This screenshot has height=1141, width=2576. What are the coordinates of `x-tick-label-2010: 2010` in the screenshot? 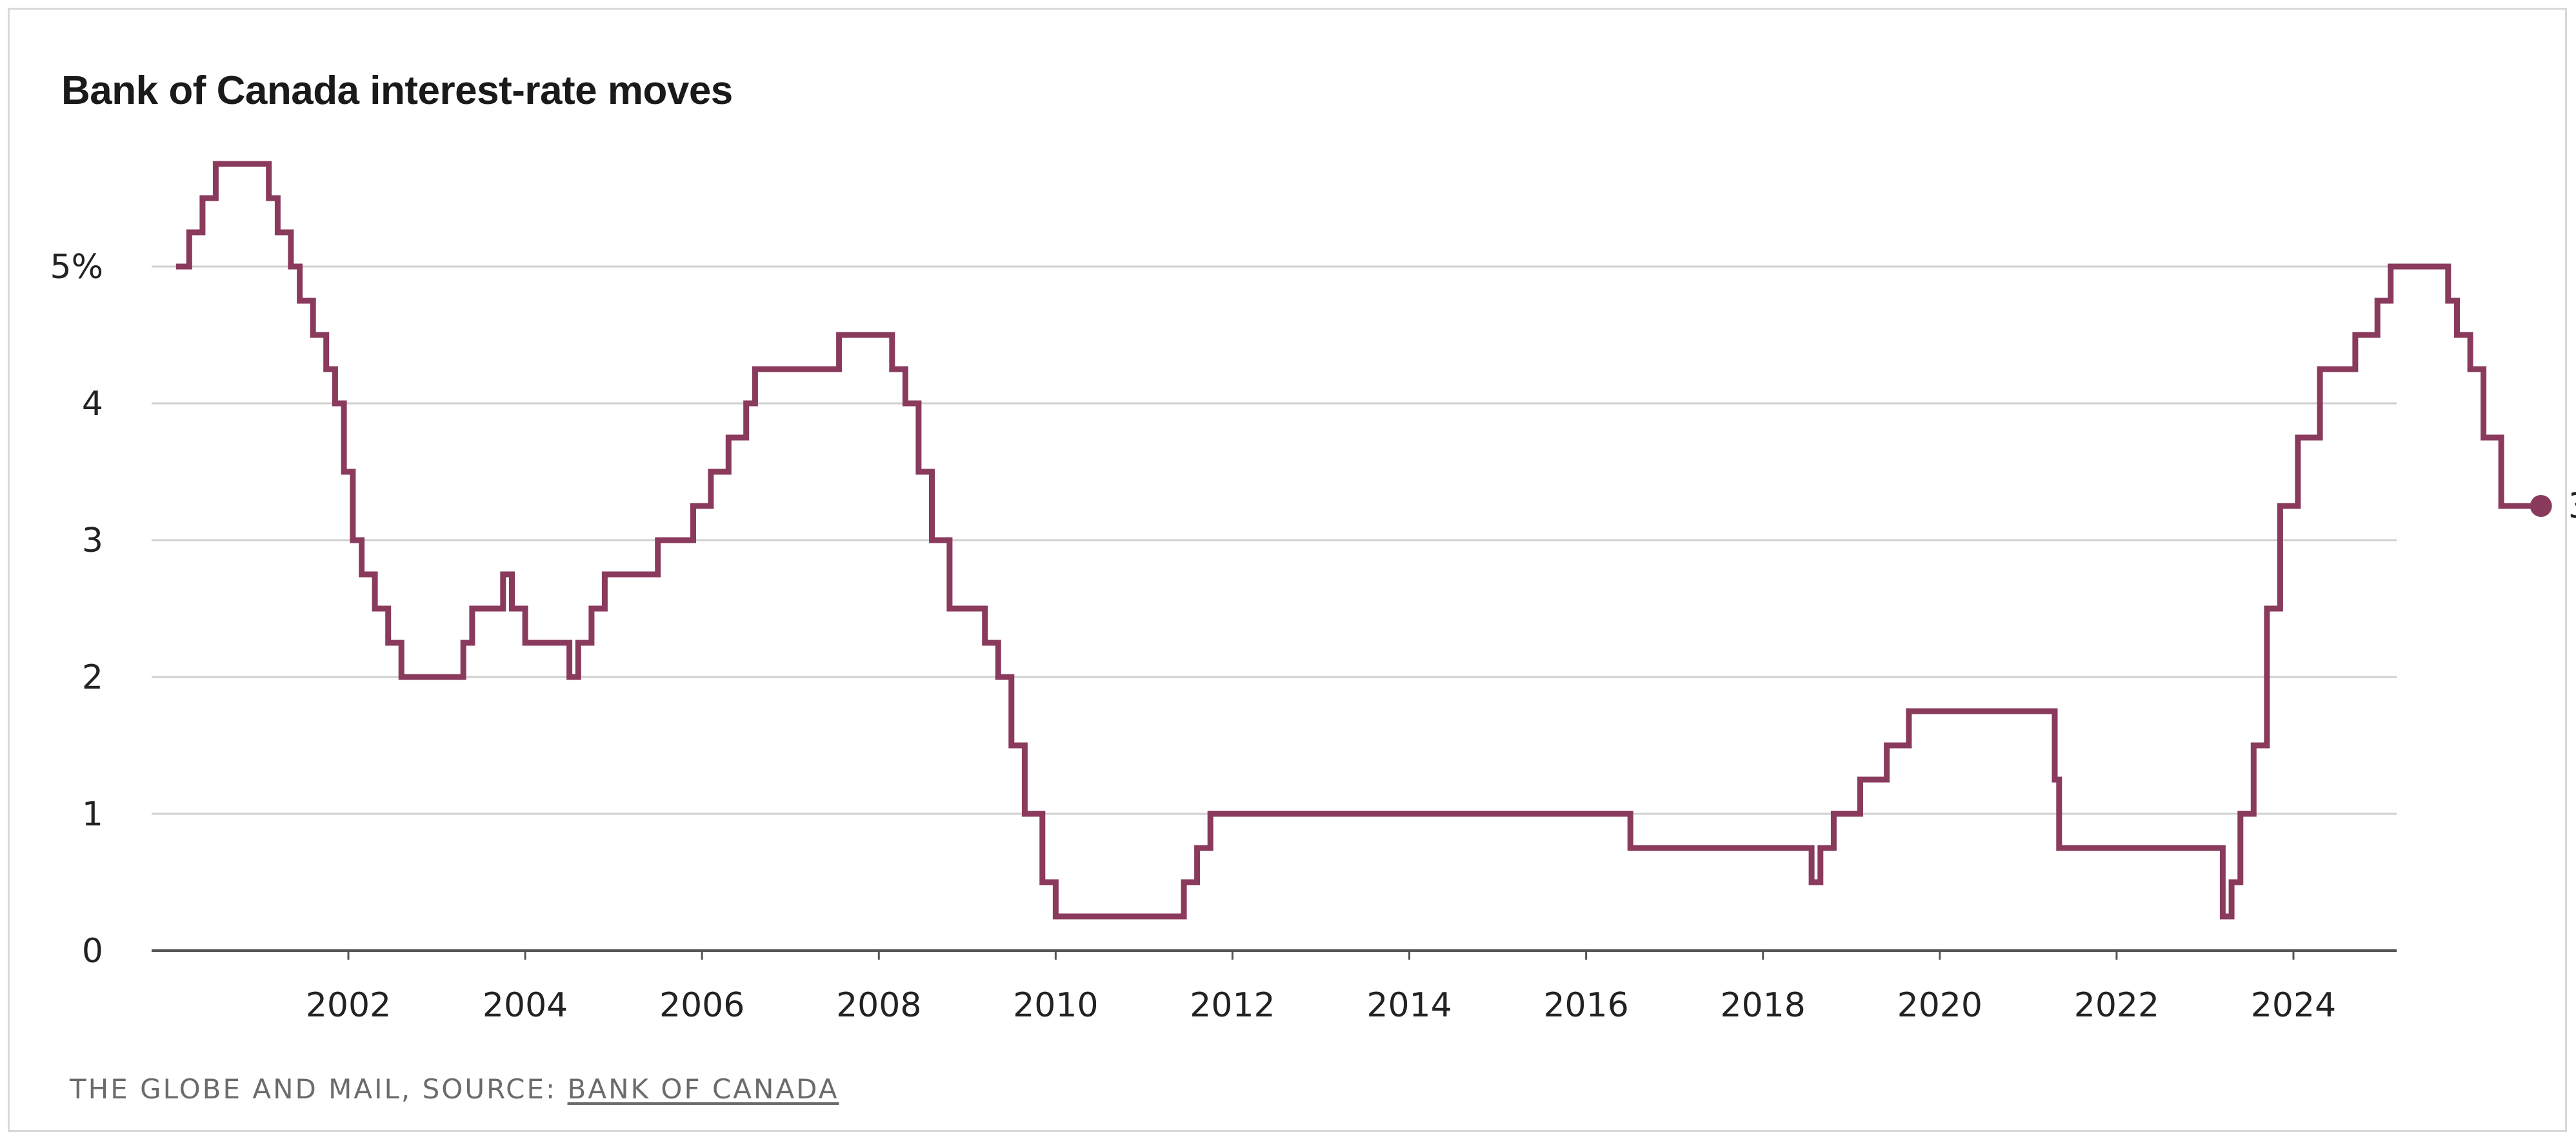 It's located at (1055, 1005).